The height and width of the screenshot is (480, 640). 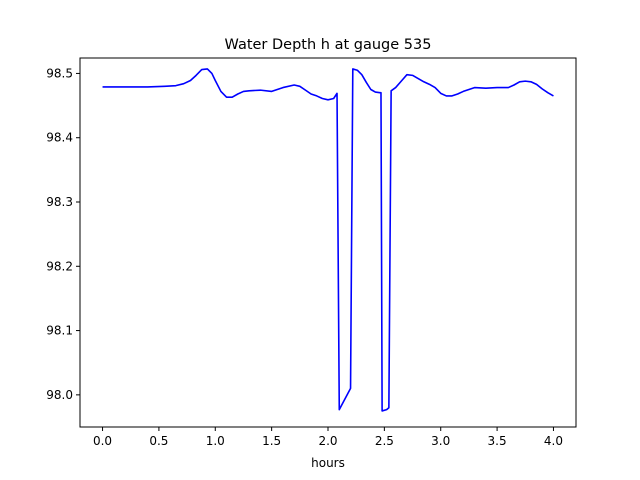 What do you see at coordinates (553, 441) in the screenshot?
I see `x-tick-label: 4.0` at bounding box center [553, 441].